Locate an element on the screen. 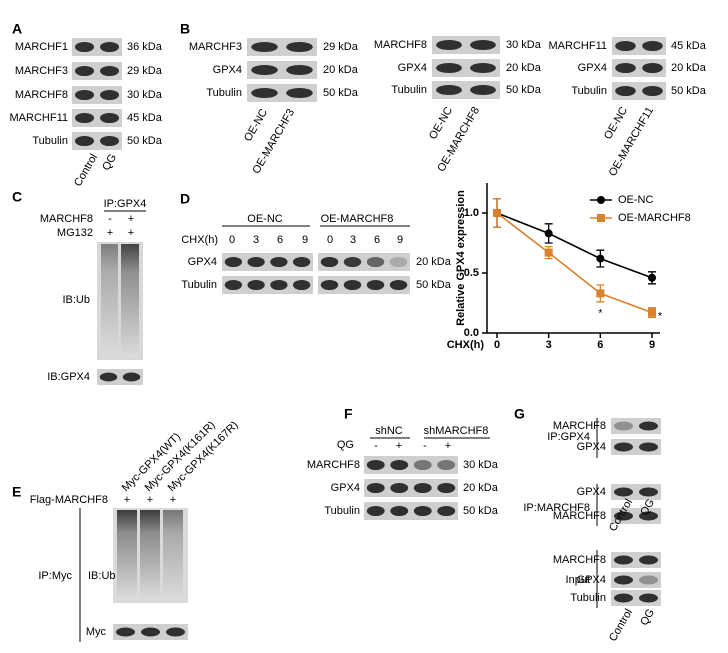  ip-label: IP:Myc is located at coordinates (55, 576).